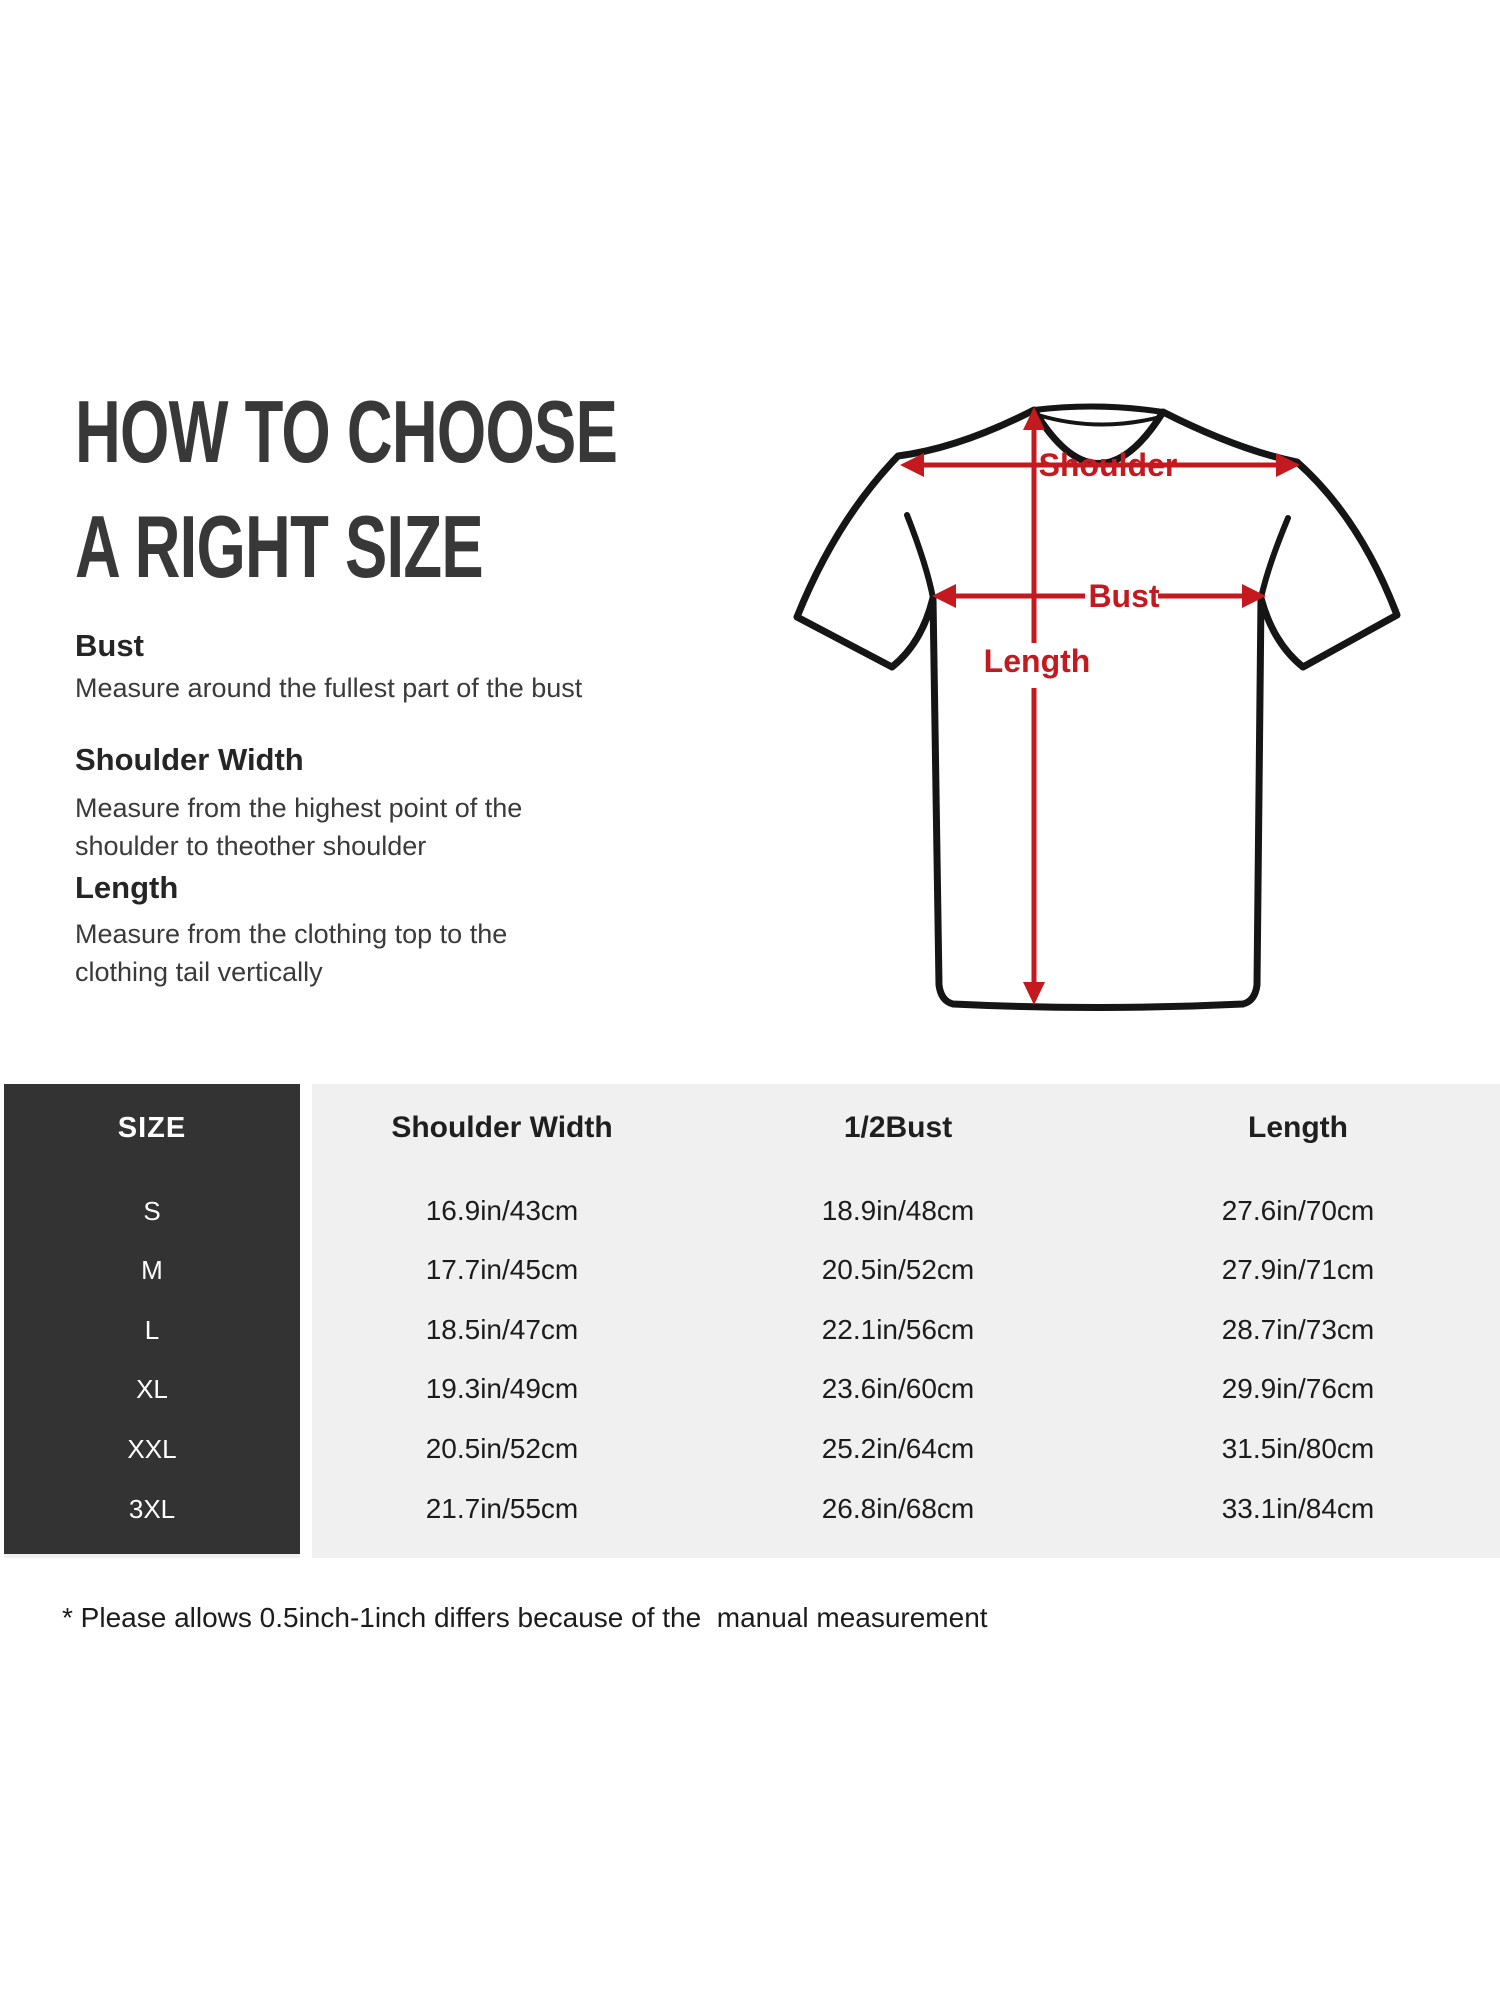  What do you see at coordinates (1123, 596) in the screenshot?
I see `bust-label: Bust` at bounding box center [1123, 596].